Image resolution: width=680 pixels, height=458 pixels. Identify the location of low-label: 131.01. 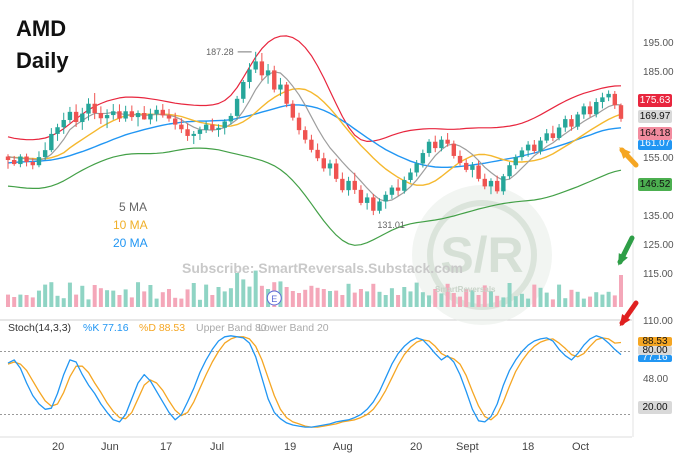
(391, 225).